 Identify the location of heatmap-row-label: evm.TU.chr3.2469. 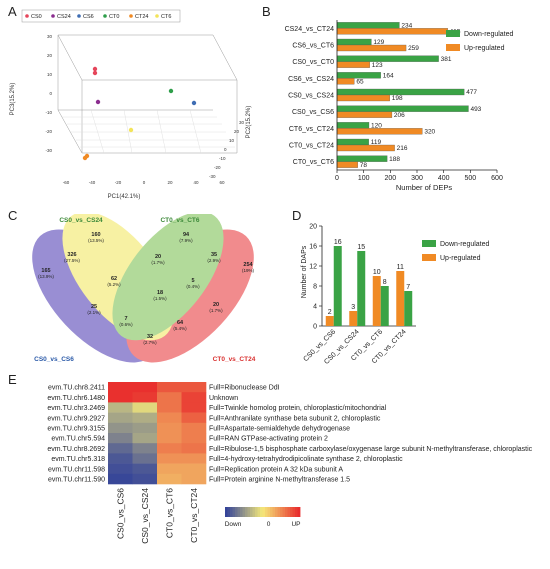
(76, 408).